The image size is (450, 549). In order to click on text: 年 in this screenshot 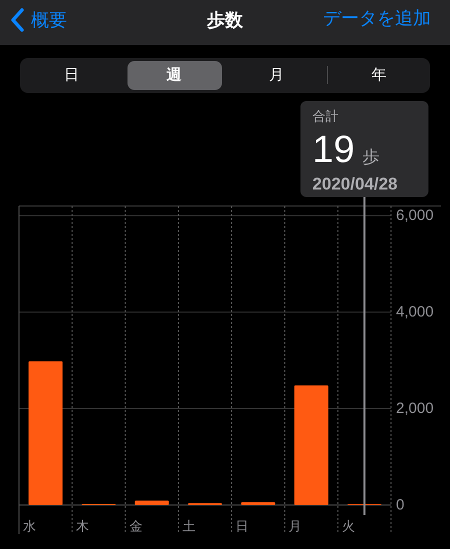, I will do `click(378, 75)`.